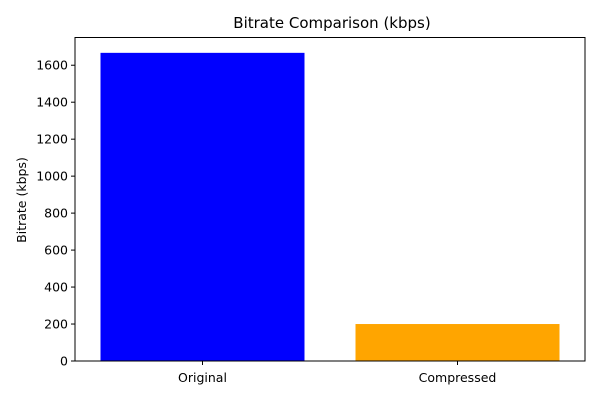 This screenshot has height=400, width=600. I want to click on y-tick-label: 200, so click(56, 324).